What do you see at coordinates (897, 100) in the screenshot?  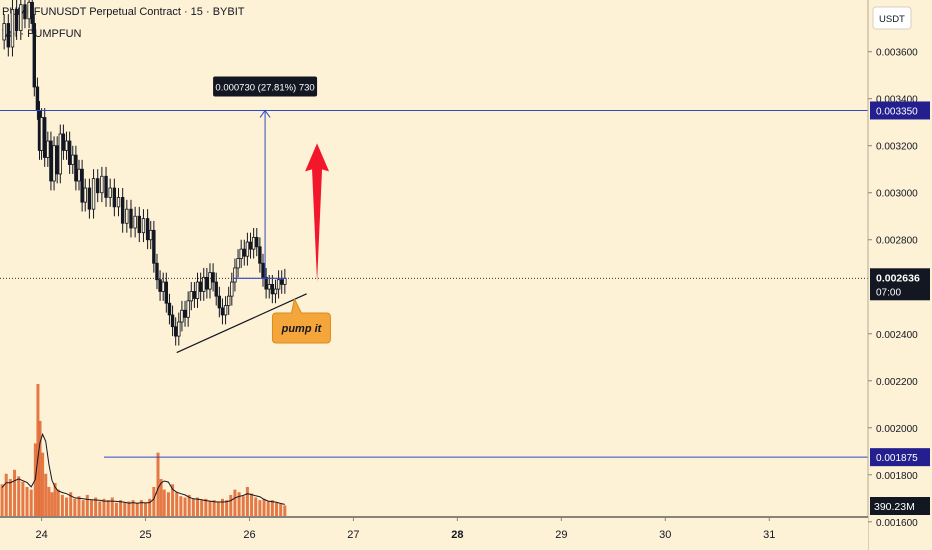 I see `price-tick-label: 0.003400` at bounding box center [897, 100].